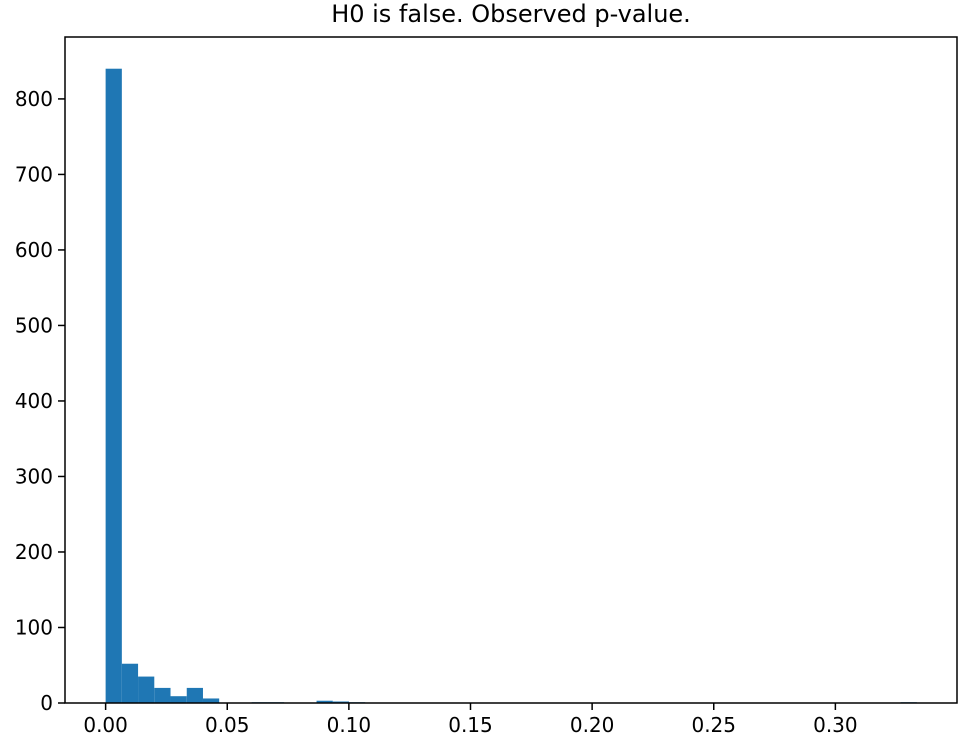 This screenshot has width=958, height=744. What do you see at coordinates (835, 725) in the screenshot?
I see `x-tick-label: 0.30` at bounding box center [835, 725].